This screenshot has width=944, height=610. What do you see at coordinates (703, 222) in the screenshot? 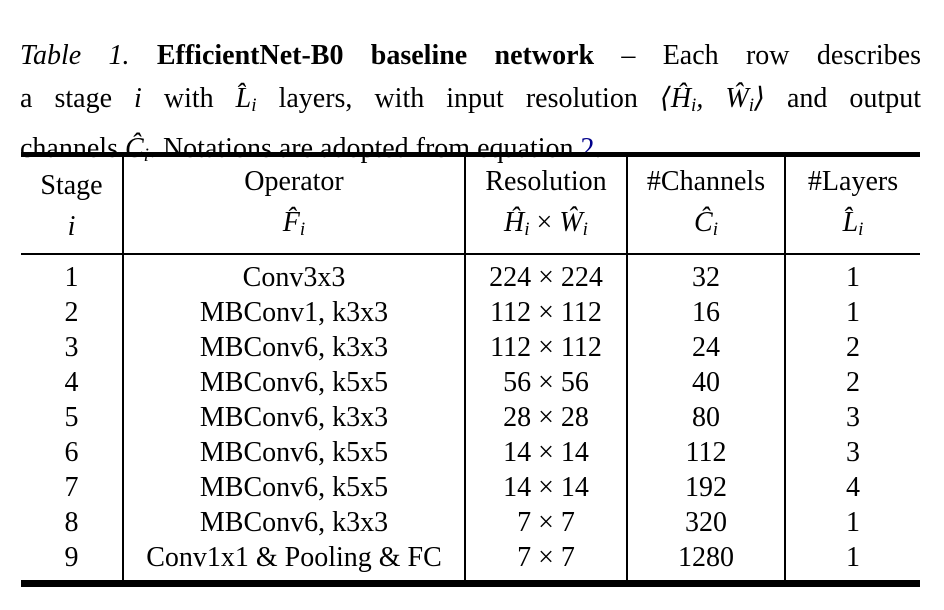
I see `math-segment: Ĉ` at bounding box center [703, 222].